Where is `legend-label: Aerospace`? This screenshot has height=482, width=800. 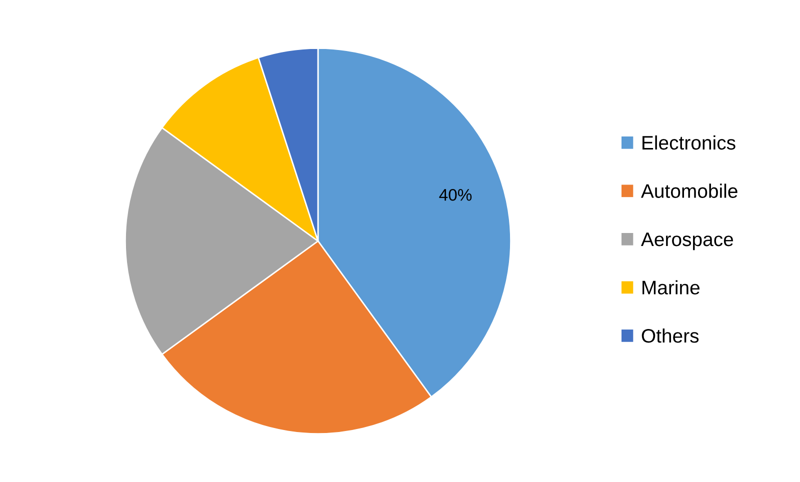 legend-label: Aerospace is located at coordinates (687, 241).